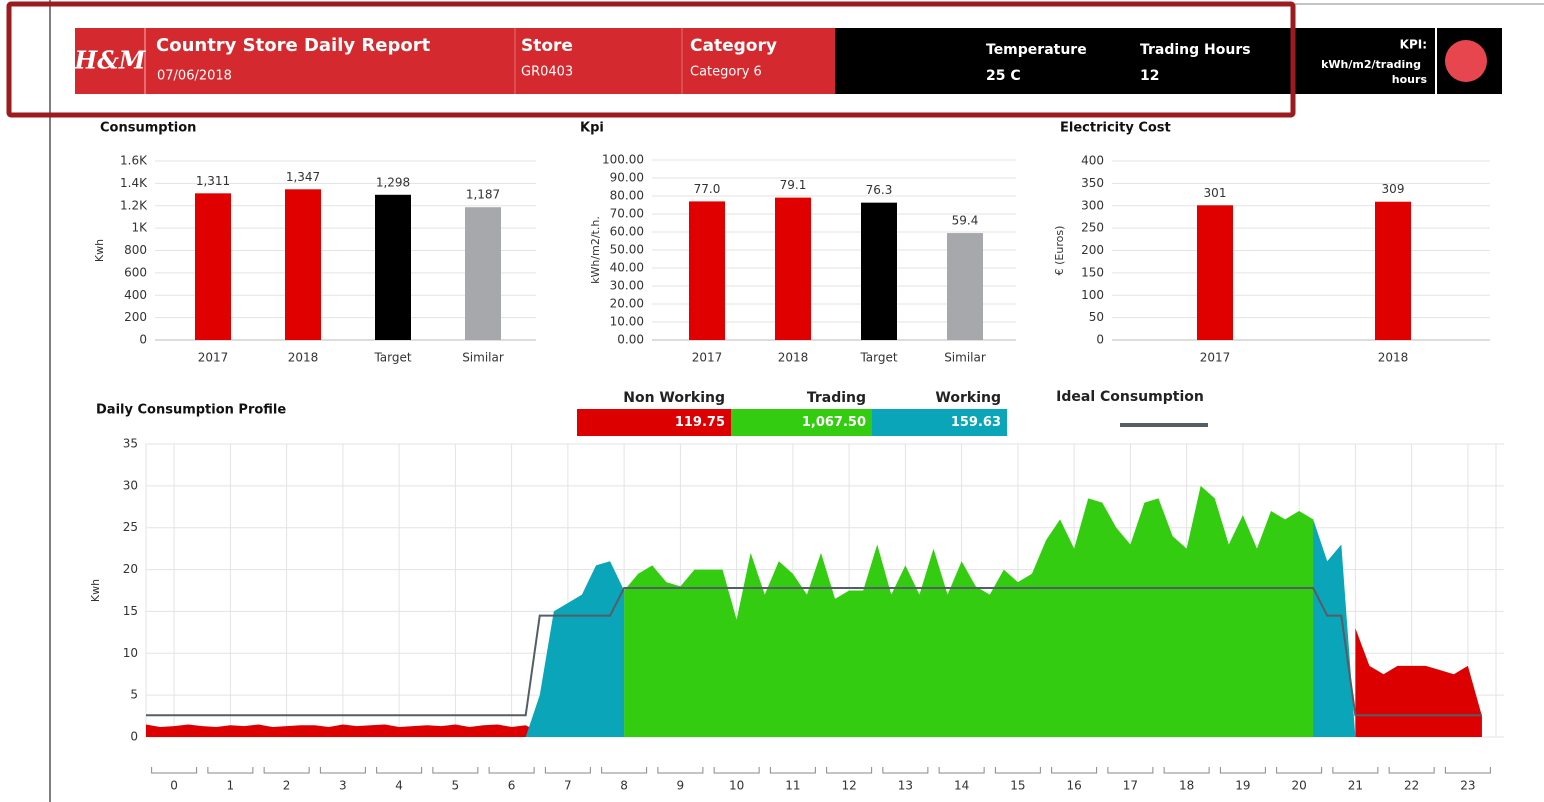  Describe the element at coordinates (905, 786) in the screenshot. I see `x-tick-label: 13` at that location.